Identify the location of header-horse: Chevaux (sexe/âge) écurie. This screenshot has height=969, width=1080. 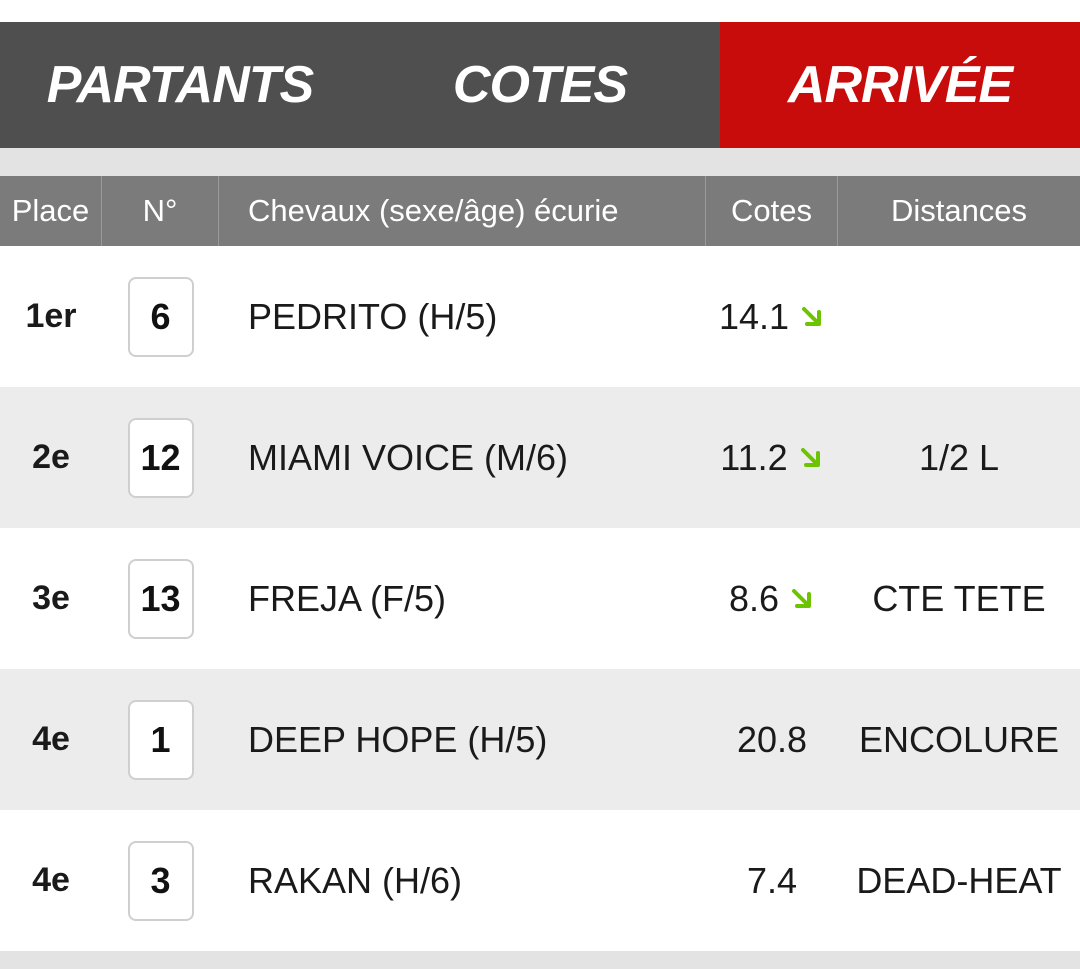
(462, 211).